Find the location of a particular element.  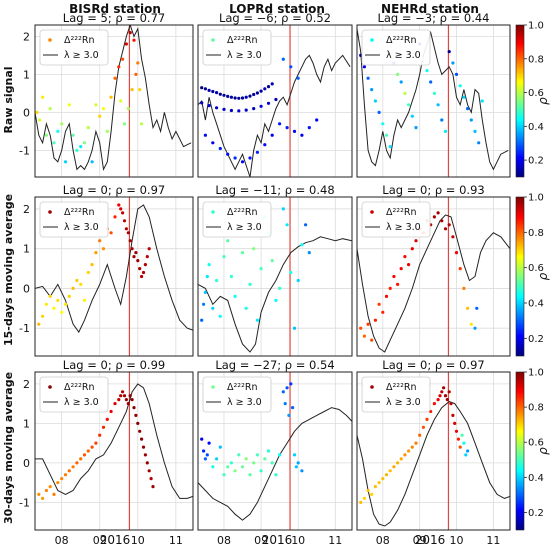

y-tick-label: -1 is located at coordinates (24, 502).